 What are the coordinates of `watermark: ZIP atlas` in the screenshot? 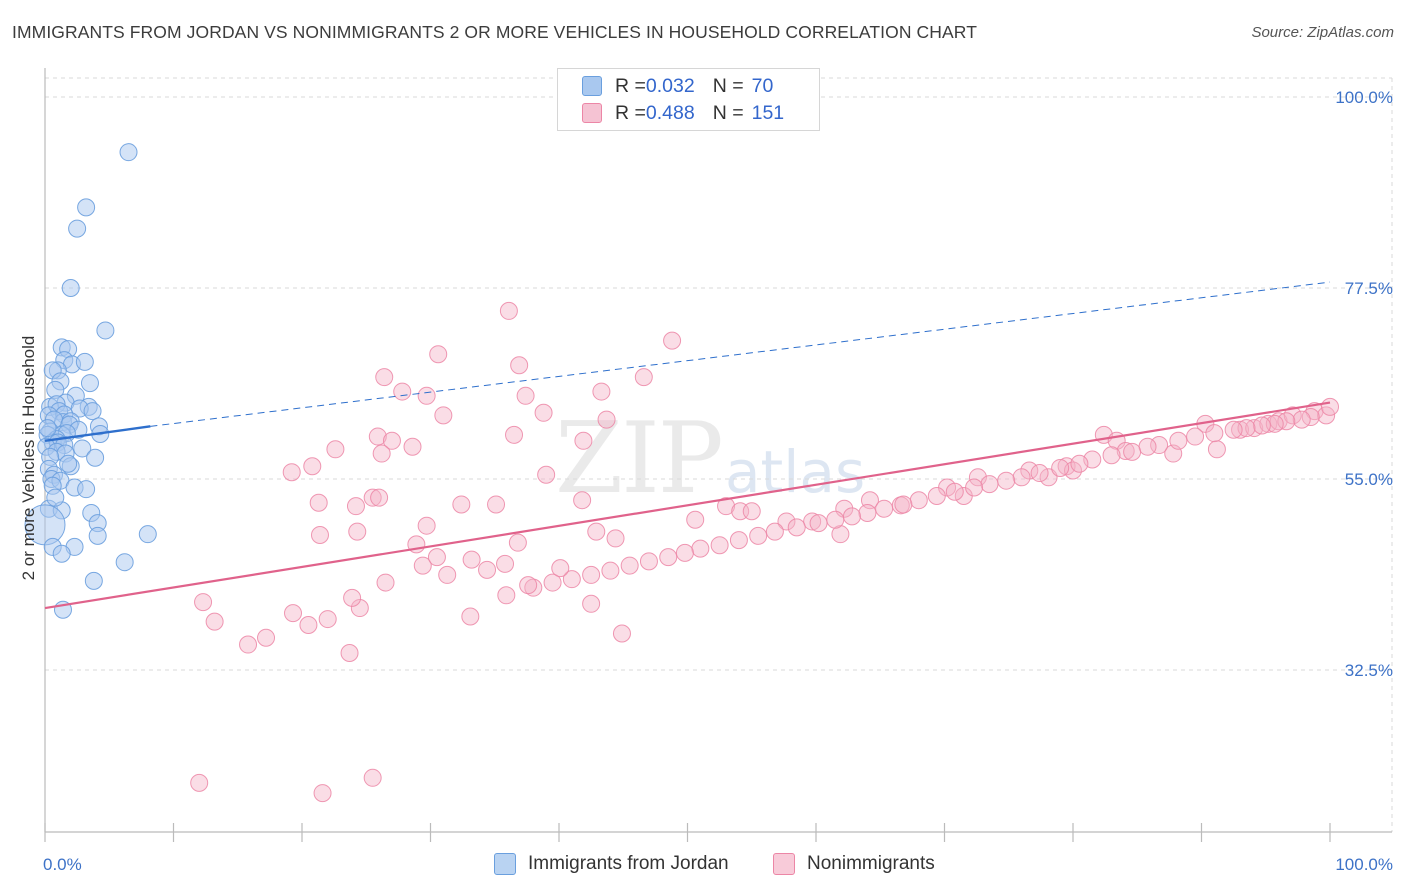 It's located at (710, 459).